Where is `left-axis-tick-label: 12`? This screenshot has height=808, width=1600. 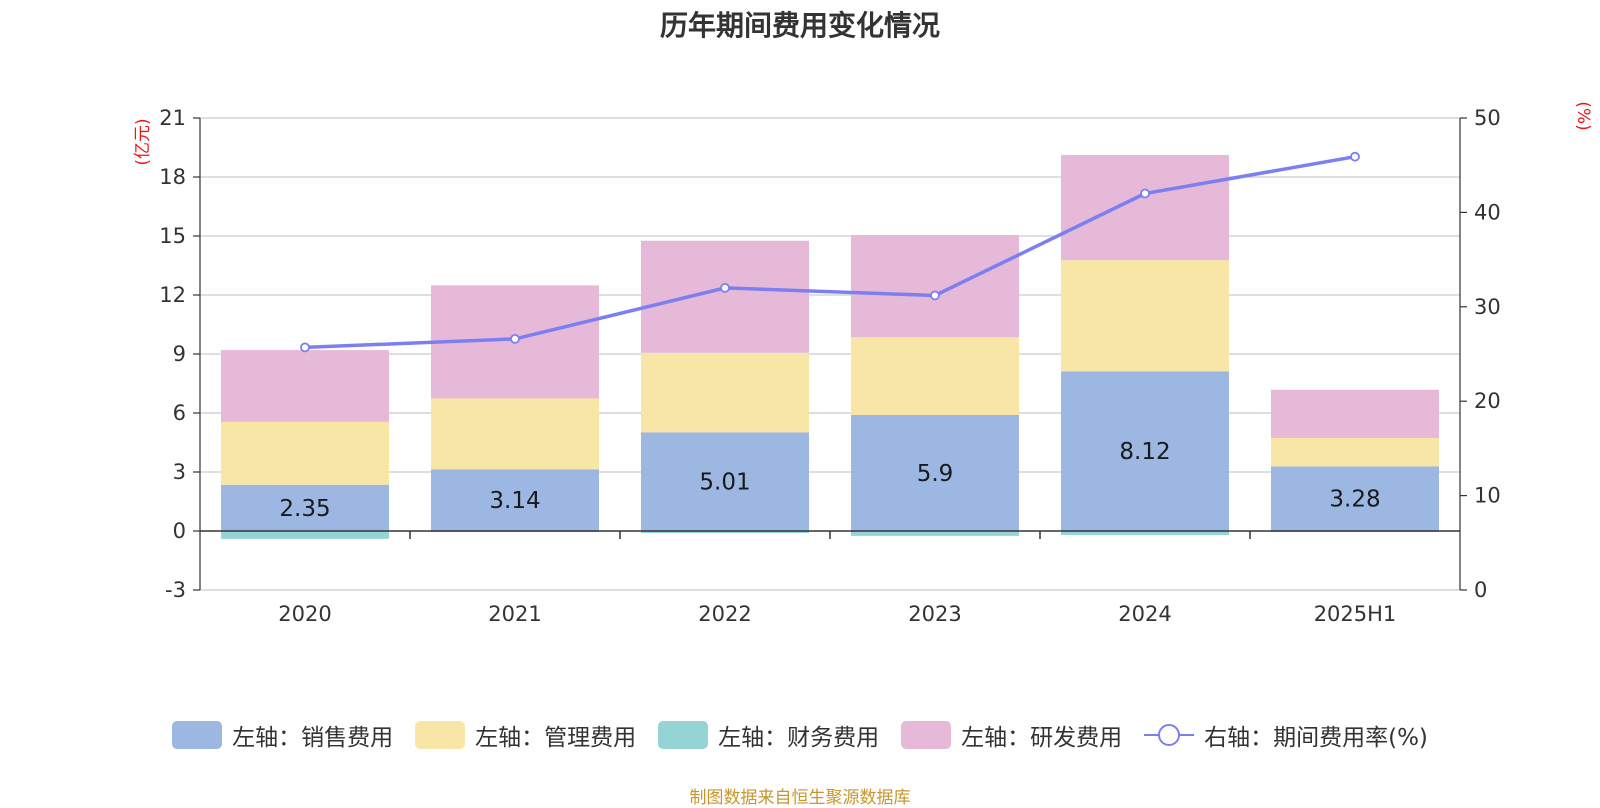
left-axis-tick-label: 12 is located at coordinates (172, 295).